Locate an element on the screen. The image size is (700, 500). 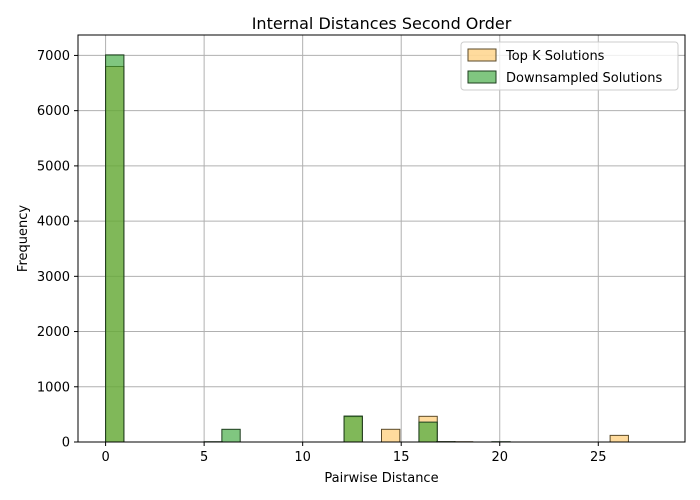
x-tick-label: 5 is located at coordinates (204, 457).